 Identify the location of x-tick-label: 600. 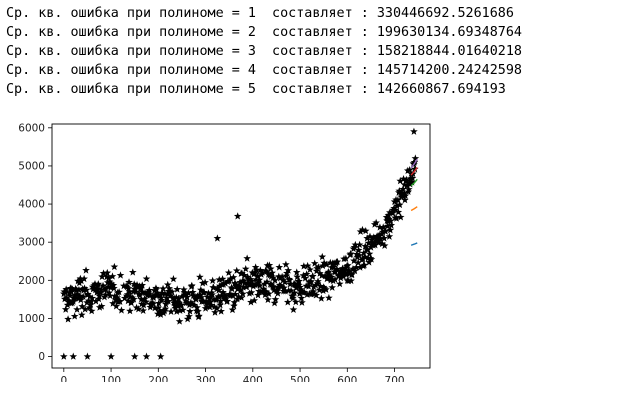
(347, 378).